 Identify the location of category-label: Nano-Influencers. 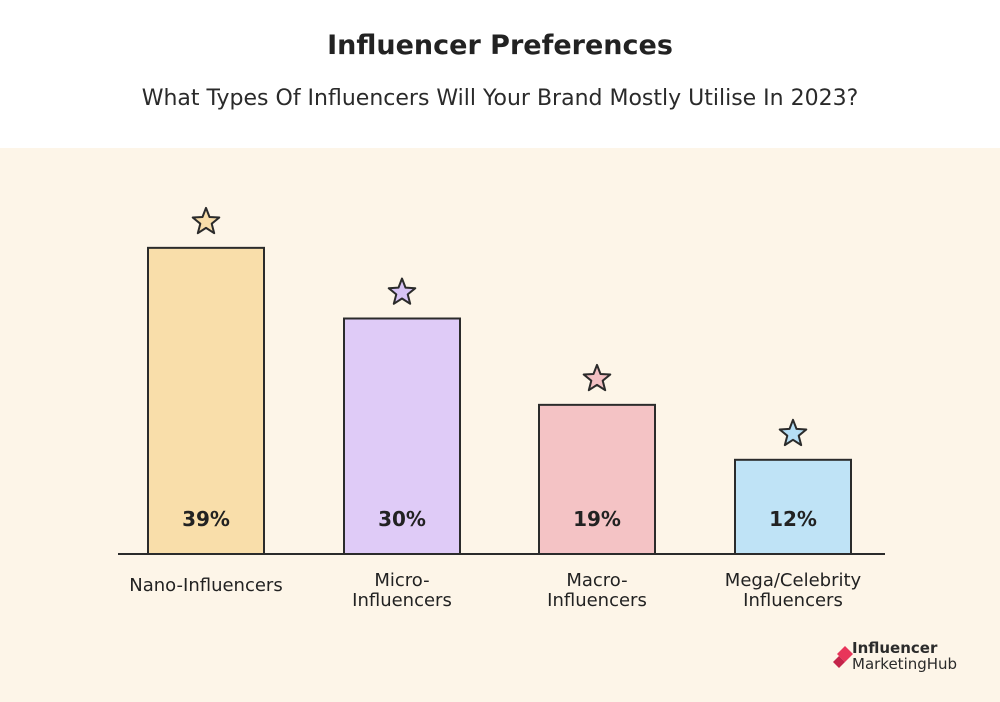
(206, 585).